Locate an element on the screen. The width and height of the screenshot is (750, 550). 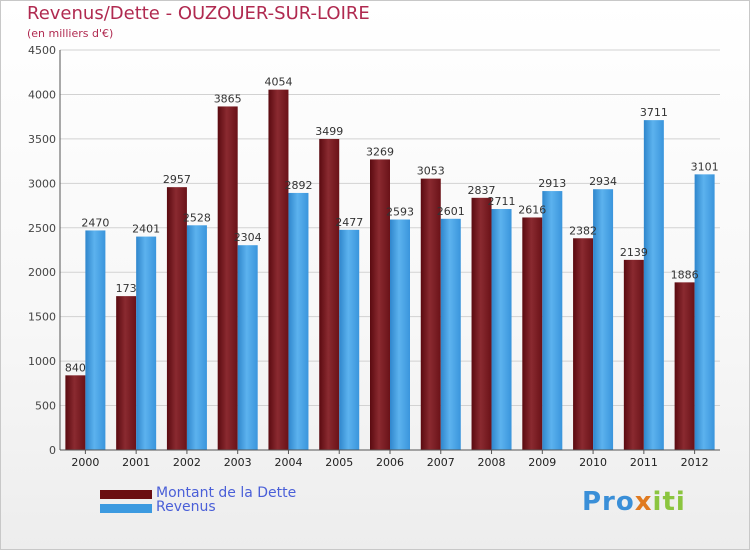
x-tick-label: 2009 is located at coordinates (542, 462).